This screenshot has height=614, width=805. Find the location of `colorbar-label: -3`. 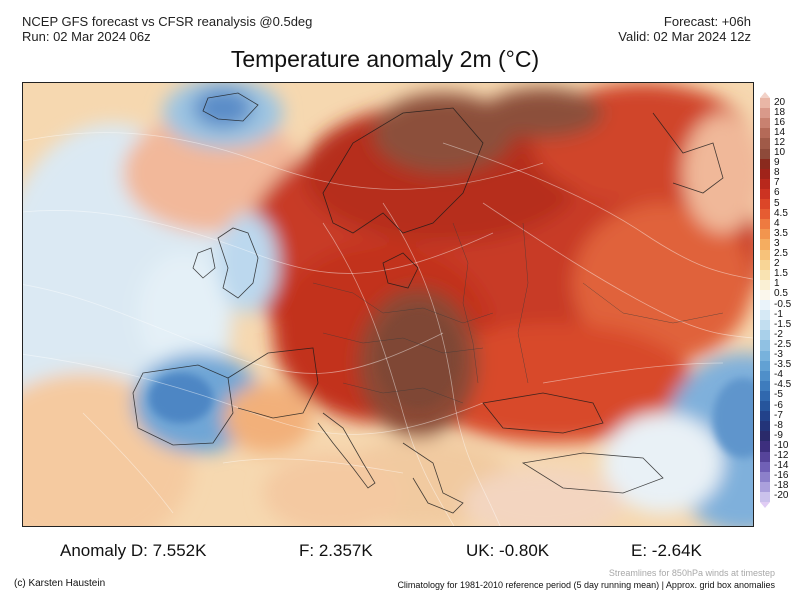

colorbar-label: -3 is located at coordinates (778, 354).